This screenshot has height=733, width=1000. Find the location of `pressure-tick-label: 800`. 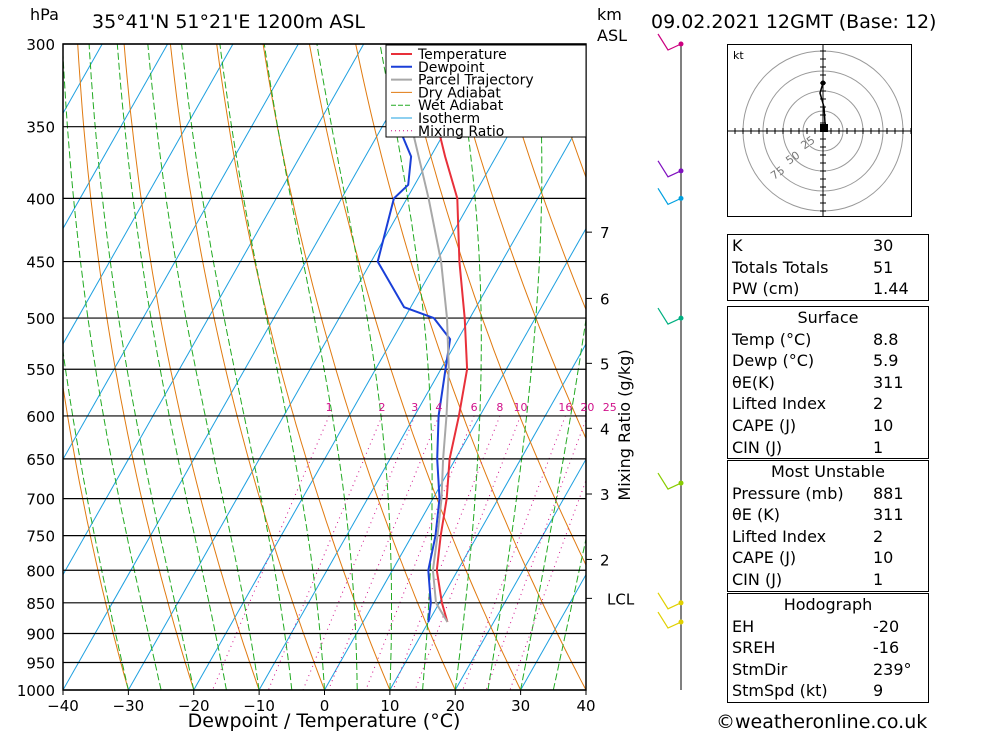

pressure-tick-label: 800 is located at coordinates (40, 571).